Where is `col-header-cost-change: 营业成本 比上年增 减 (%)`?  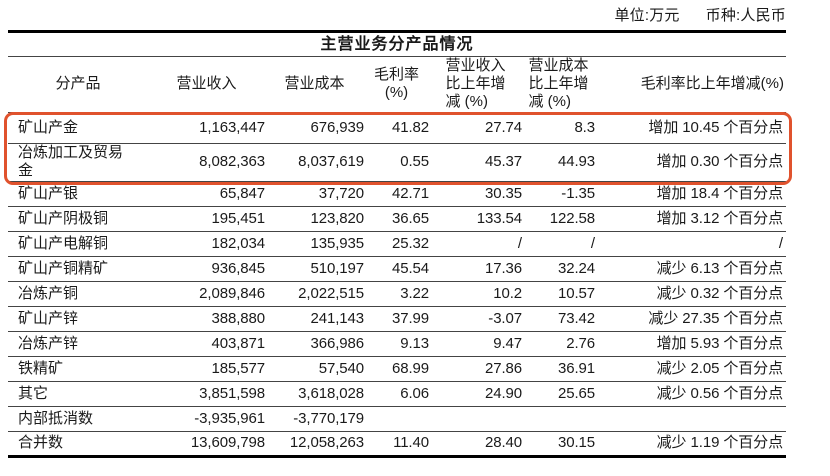
col-header-cost-change: 营业成本 比上年增 减 (%) is located at coordinates (558, 85).